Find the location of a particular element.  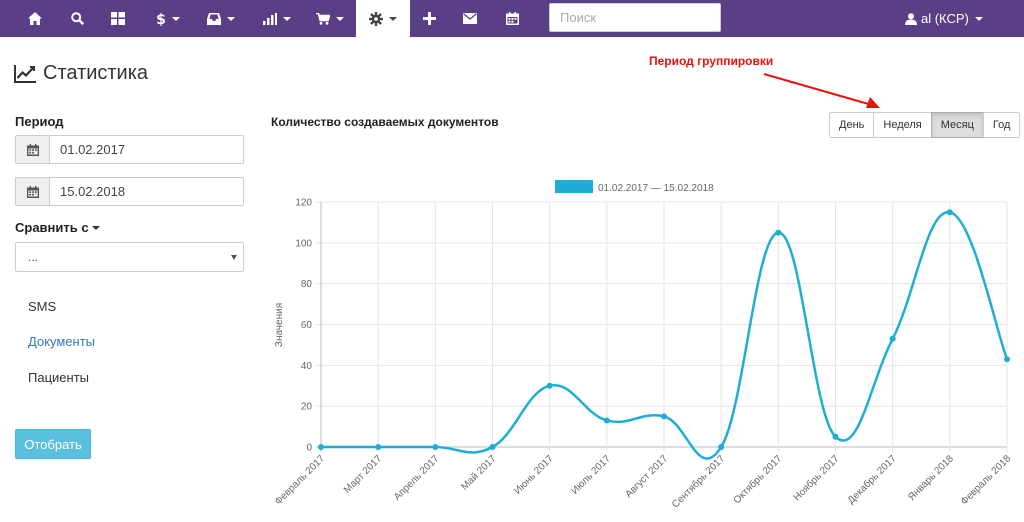

annotation-label: Период группировки is located at coordinates (711, 61).